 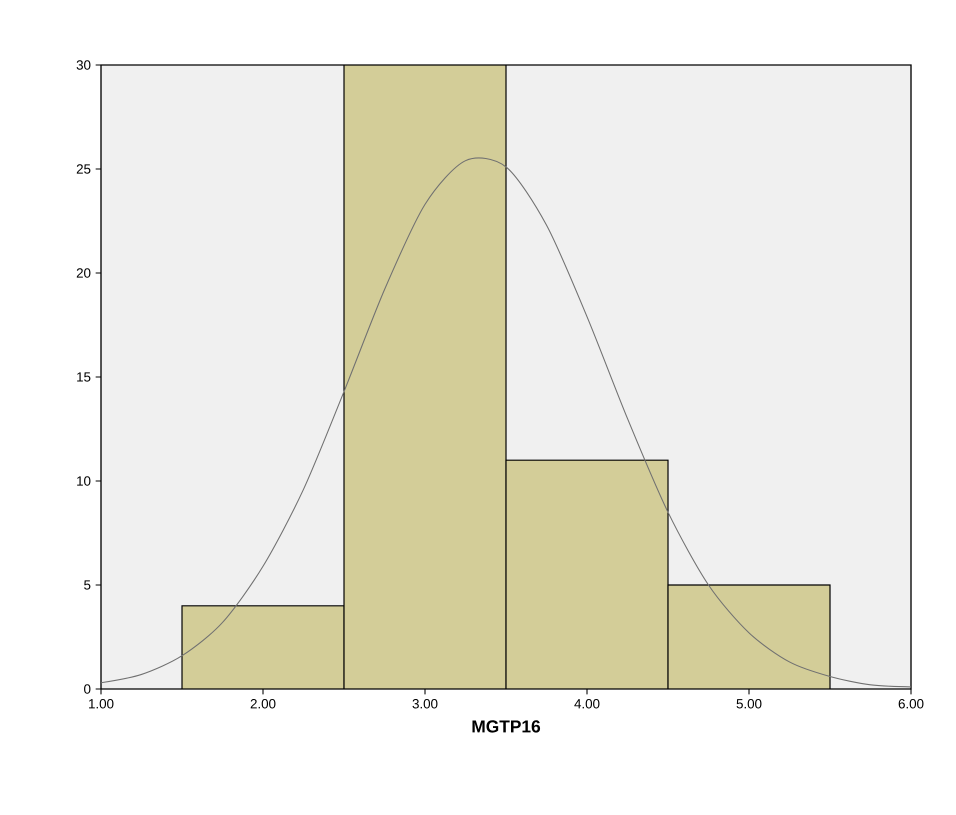 I want to click on y-tick-label: 10, so click(x=83, y=481).